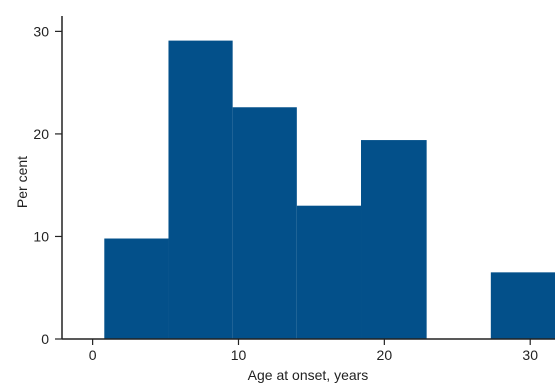 This screenshot has height=387, width=555. I want to click on y-tick-label: 20, so click(41, 134).